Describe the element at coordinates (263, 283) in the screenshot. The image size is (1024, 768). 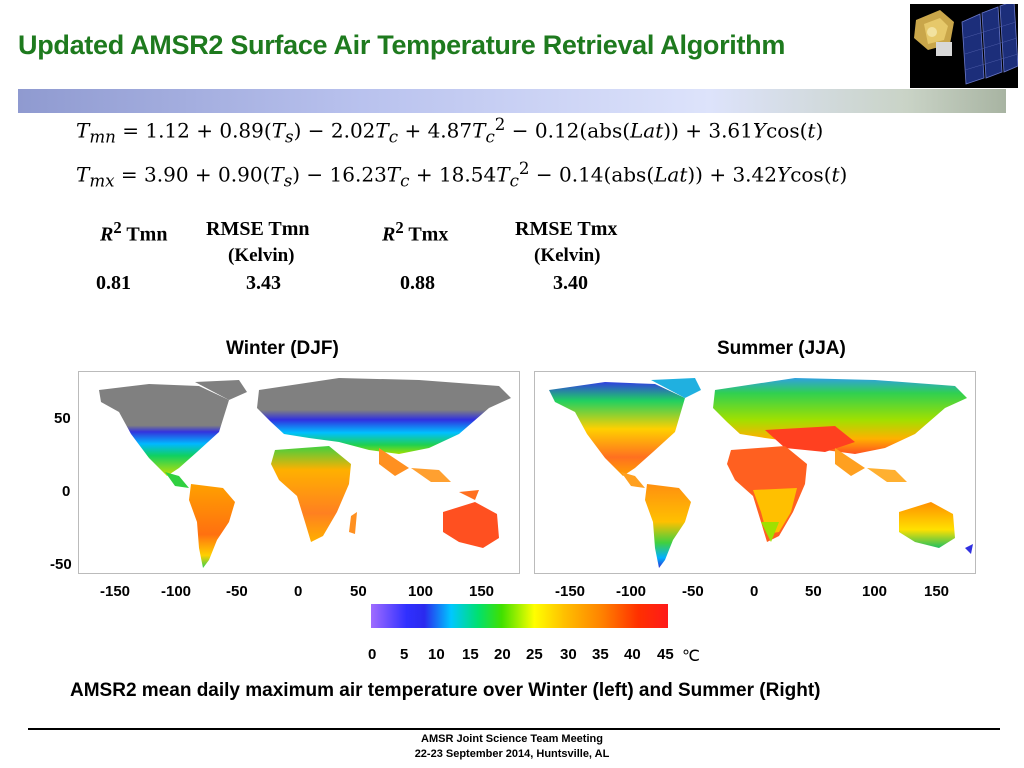
I see `stat-value-rmse-tmn: 3.43` at that location.